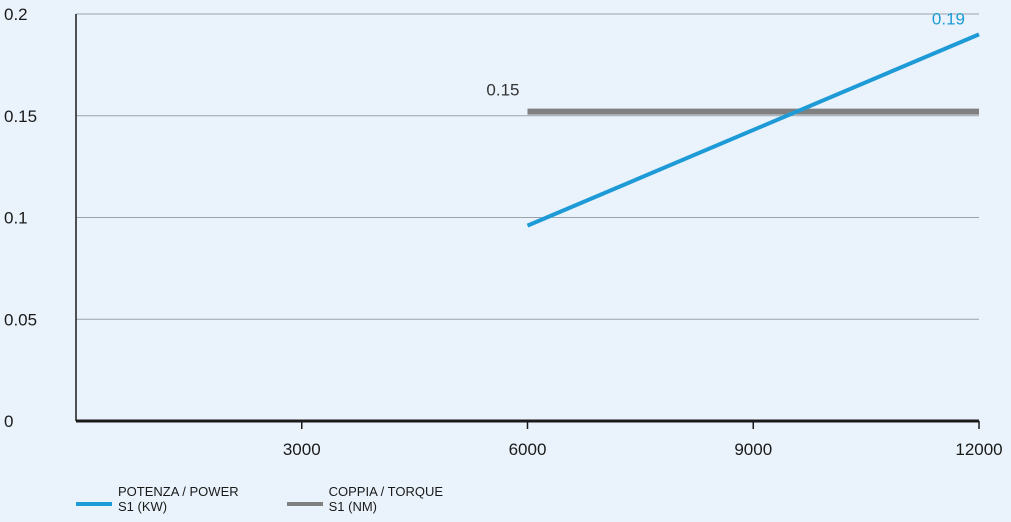 This screenshot has width=1011, height=522. What do you see at coordinates (978, 449) in the screenshot?
I see `x-tick-label-3: 12000` at bounding box center [978, 449].